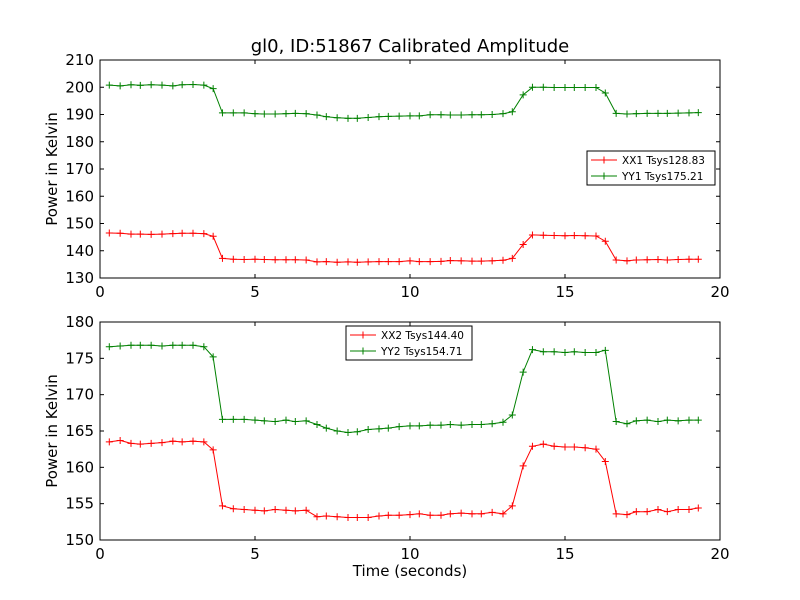 The image size is (800, 600). What do you see at coordinates (719, 554) in the screenshot?
I see `bottom-x-tick-label: 20` at bounding box center [719, 554].